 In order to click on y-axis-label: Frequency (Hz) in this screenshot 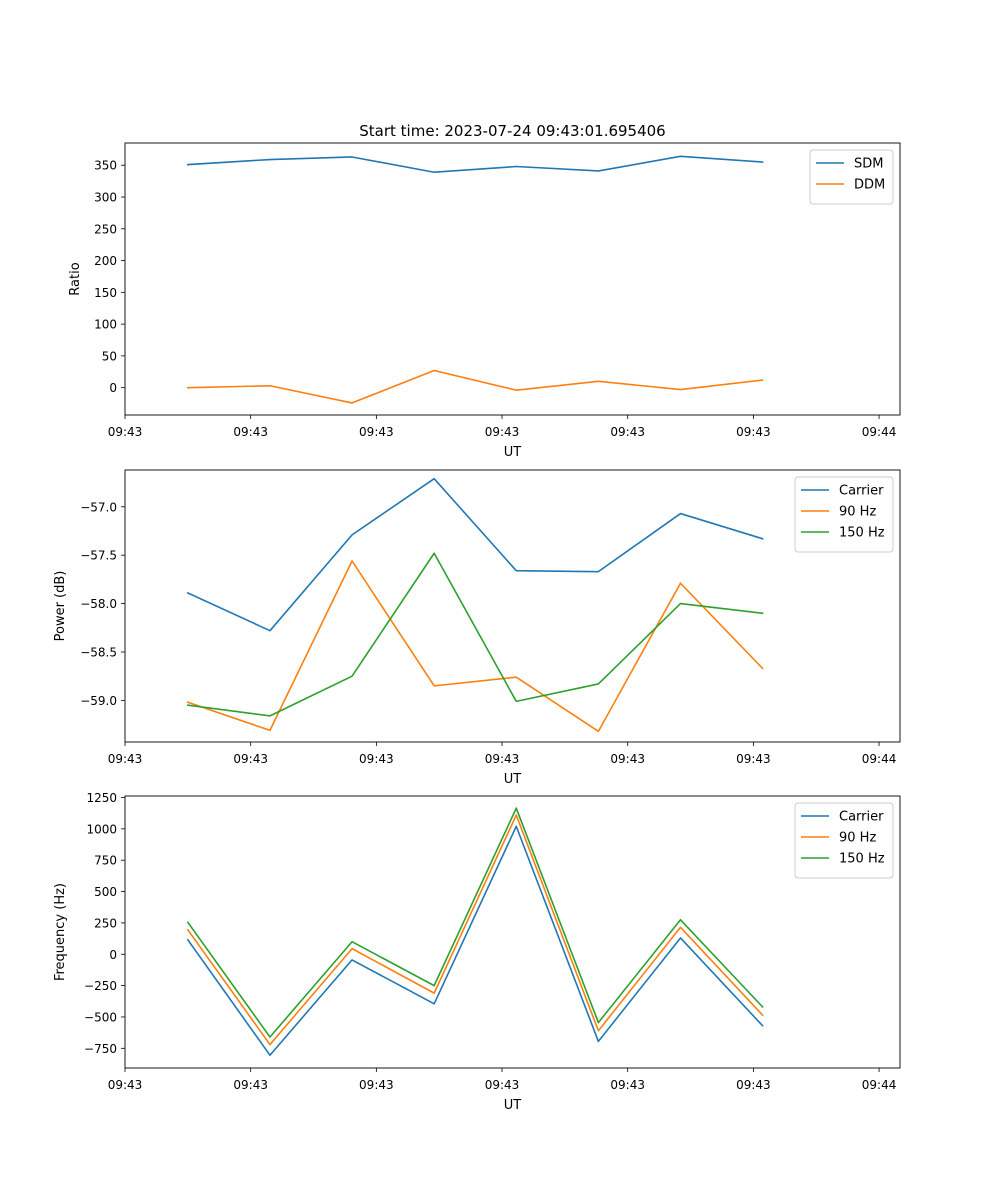, I will do `click(60, 932)`.